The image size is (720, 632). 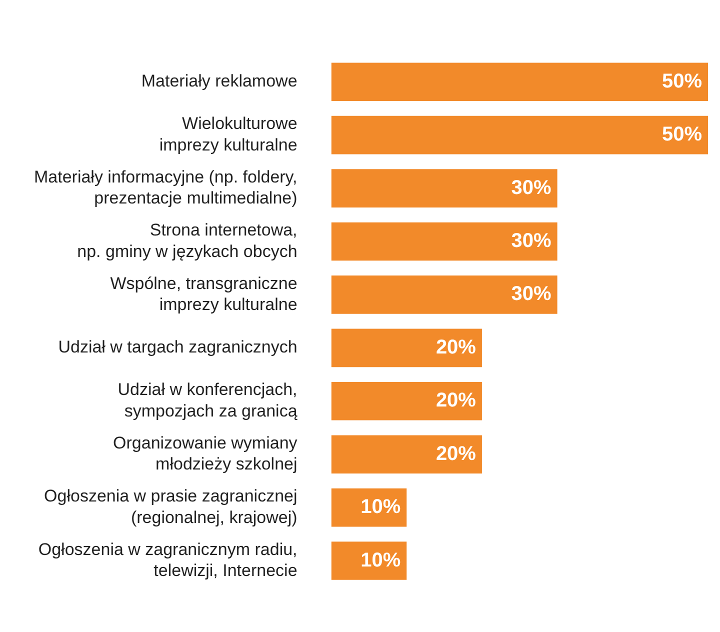 What do you see at coordinates (228, 134) in the screenshot?
I see `y-tick-label: Wielokulturowe imprezy kulturalne` at bounding box center [228, 134].